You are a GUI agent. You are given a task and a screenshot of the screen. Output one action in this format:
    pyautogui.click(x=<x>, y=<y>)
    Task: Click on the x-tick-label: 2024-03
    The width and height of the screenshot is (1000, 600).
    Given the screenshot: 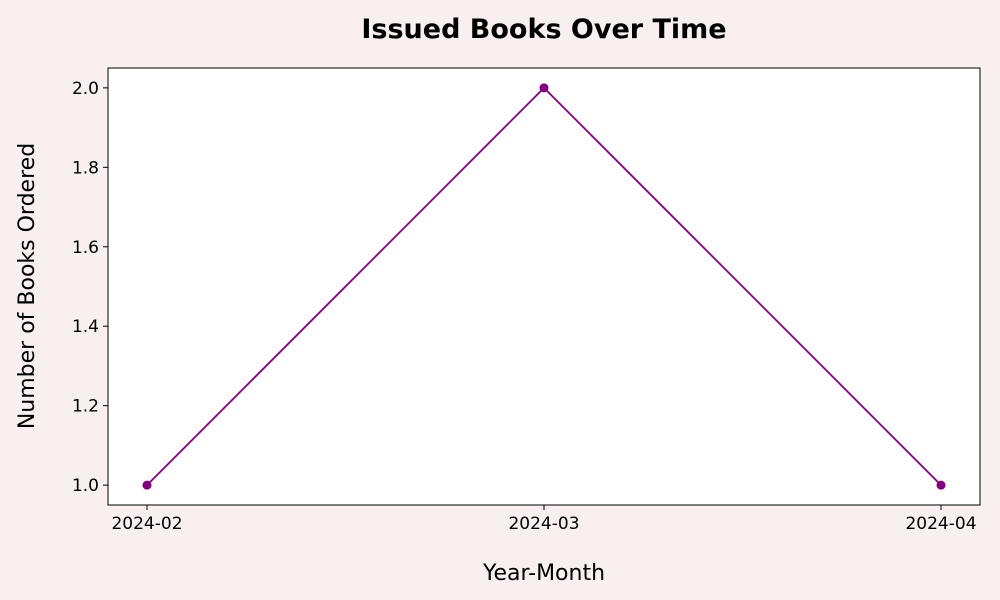 What is the action you would take?
    pyautogui.click(x=543, y=524)
    